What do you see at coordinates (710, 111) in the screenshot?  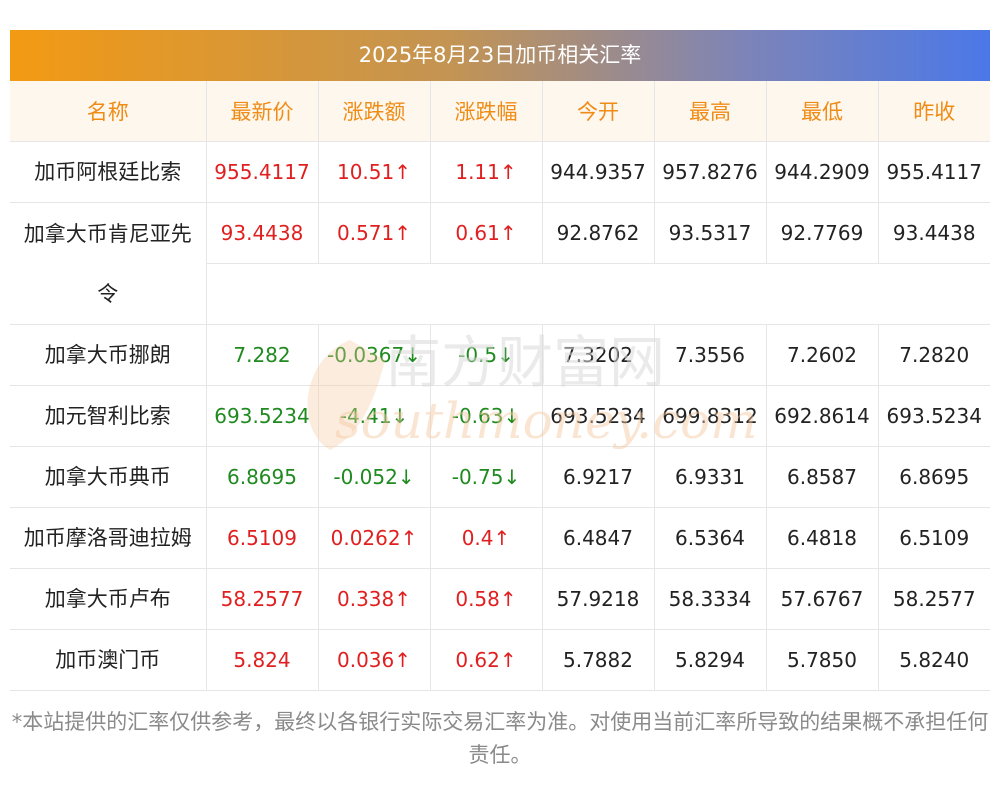 I see `col-header-high: 最高` at bounding box center [710, 111].